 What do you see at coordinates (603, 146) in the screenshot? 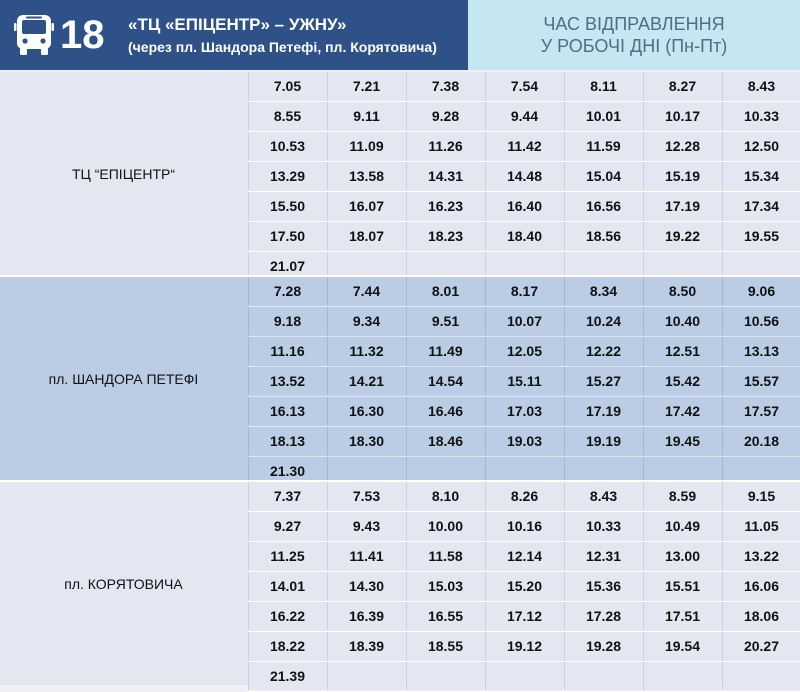
I see `time-cell: 11.59` at bounding box center [603, 146].